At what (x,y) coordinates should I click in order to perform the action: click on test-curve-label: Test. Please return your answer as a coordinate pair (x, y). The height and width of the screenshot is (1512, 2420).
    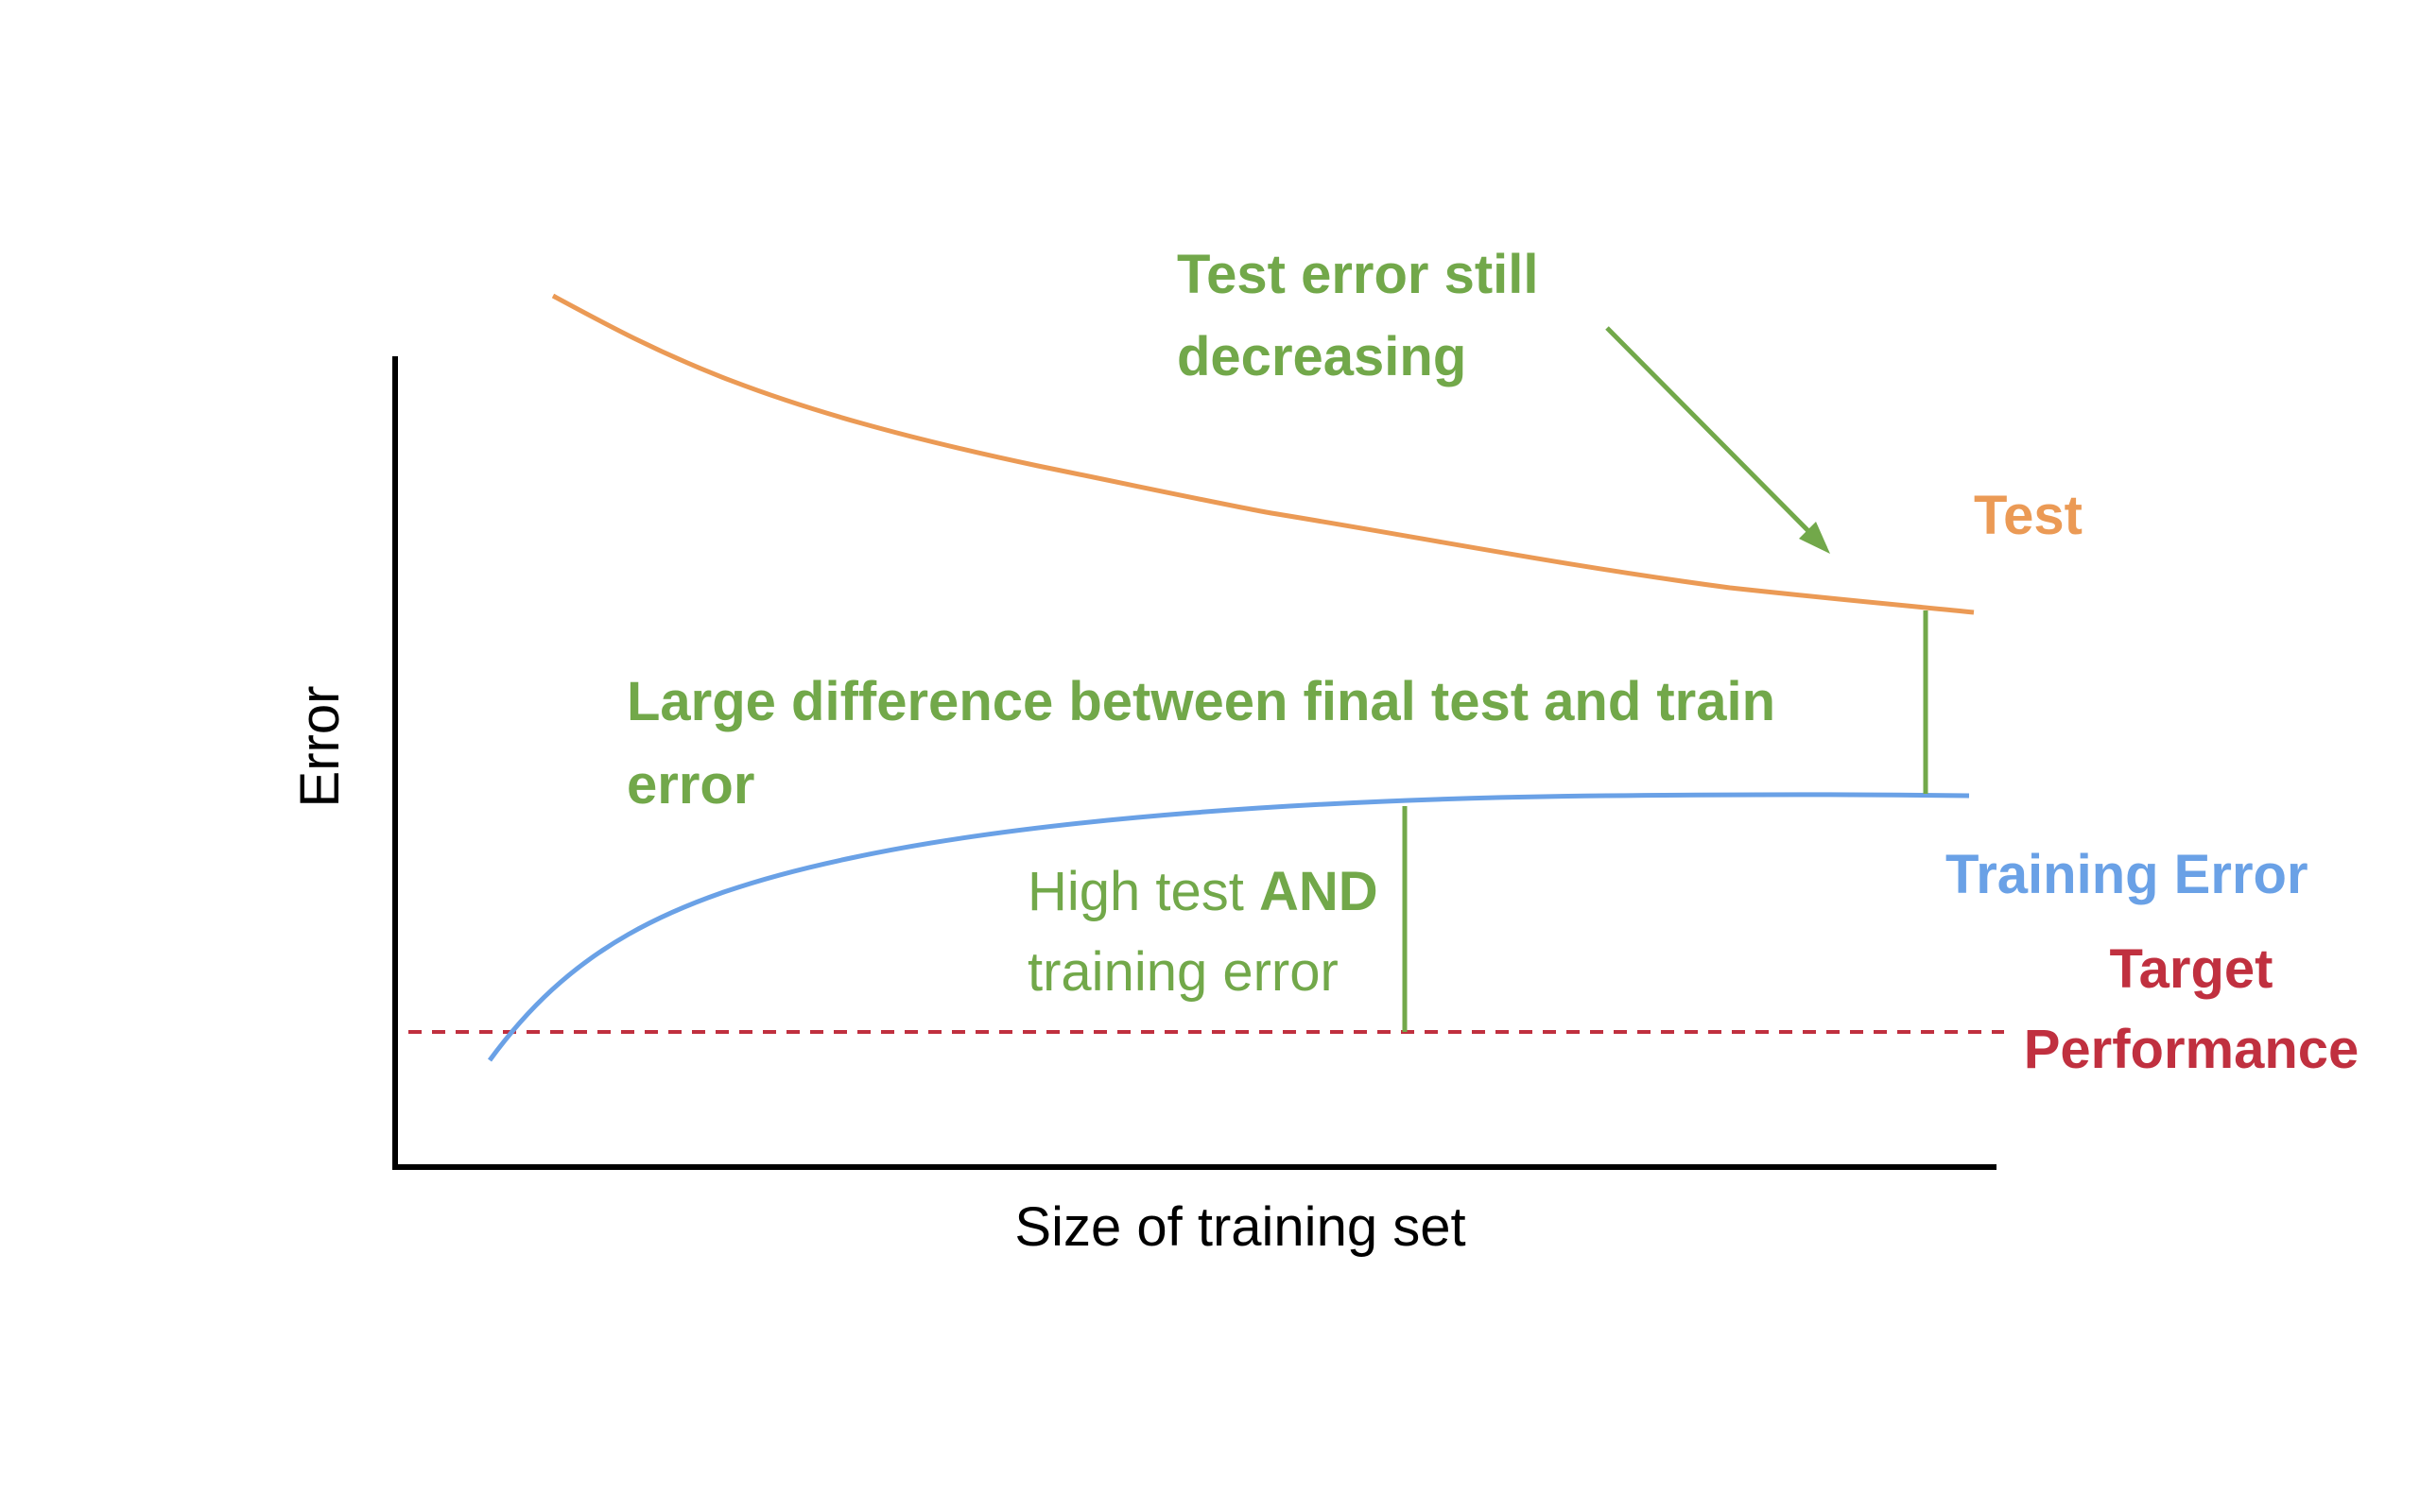
    Looking at the image, I should click on (2028, 515).